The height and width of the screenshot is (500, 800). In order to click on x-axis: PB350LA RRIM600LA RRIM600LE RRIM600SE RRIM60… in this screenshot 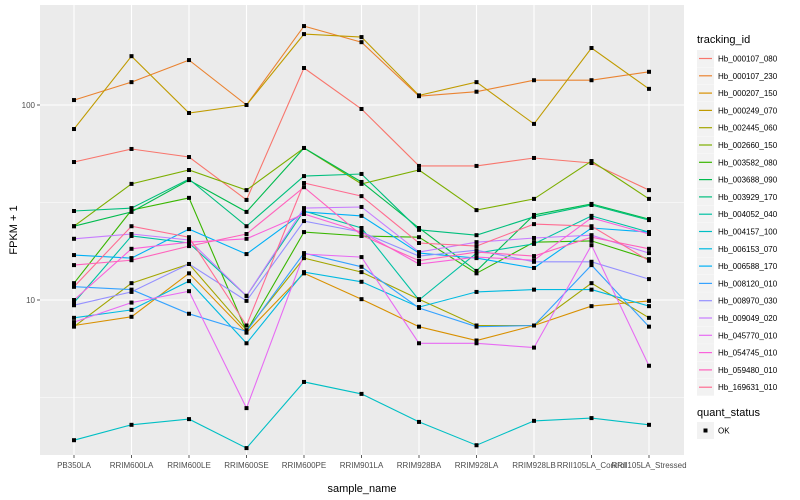, I will do `click(372, 462)`.